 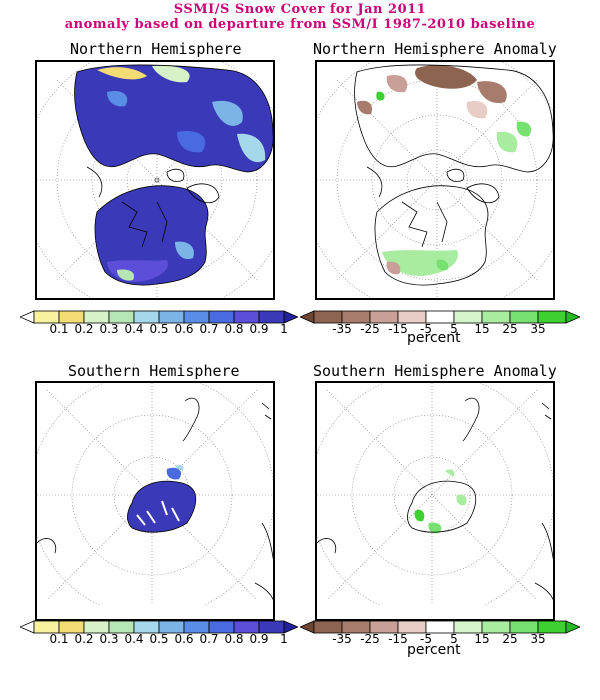 What do you see at coordinates (159, 627) in the screenshot?
I see `colorbar-cover-sh` at bounding box center [159, 627].